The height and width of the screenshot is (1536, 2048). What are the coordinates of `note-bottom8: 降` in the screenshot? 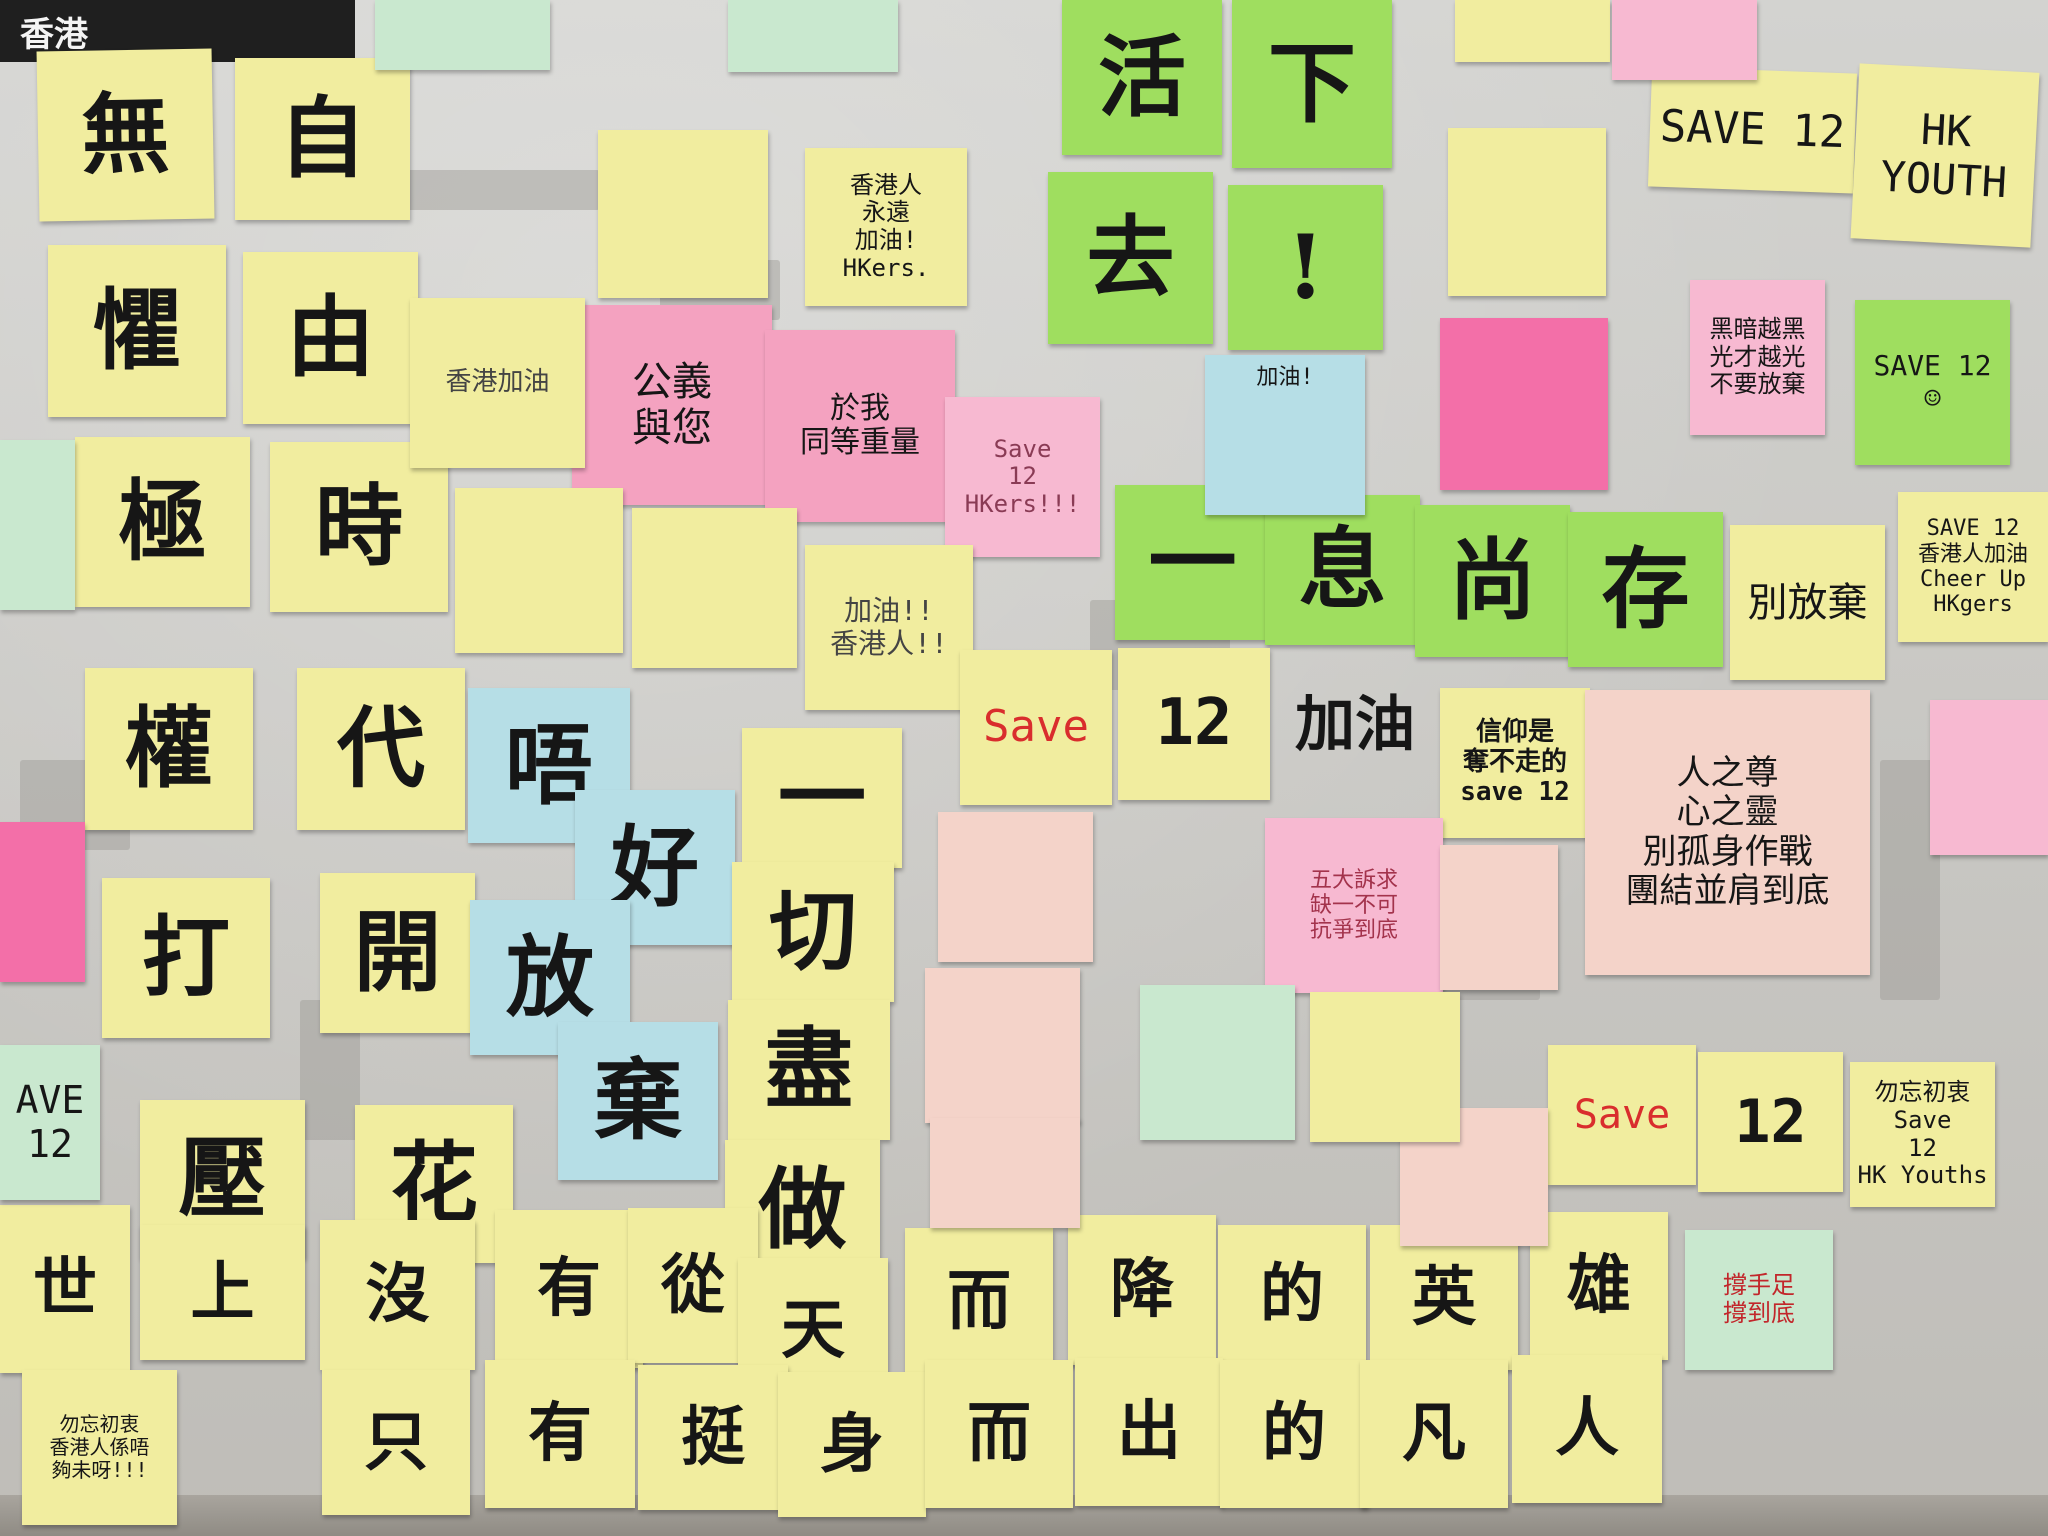 It's located at (1142, 1290).